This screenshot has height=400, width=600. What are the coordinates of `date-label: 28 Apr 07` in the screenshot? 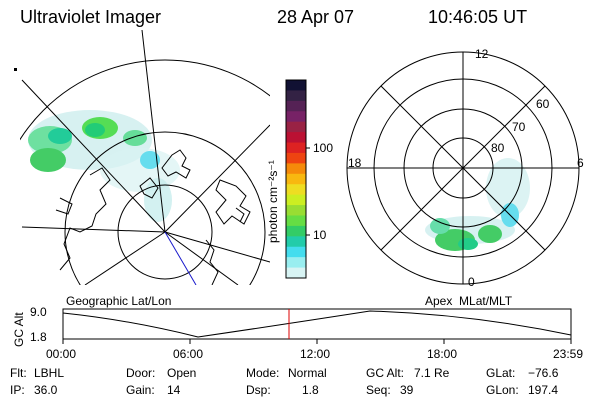 It's located at (316, 17).